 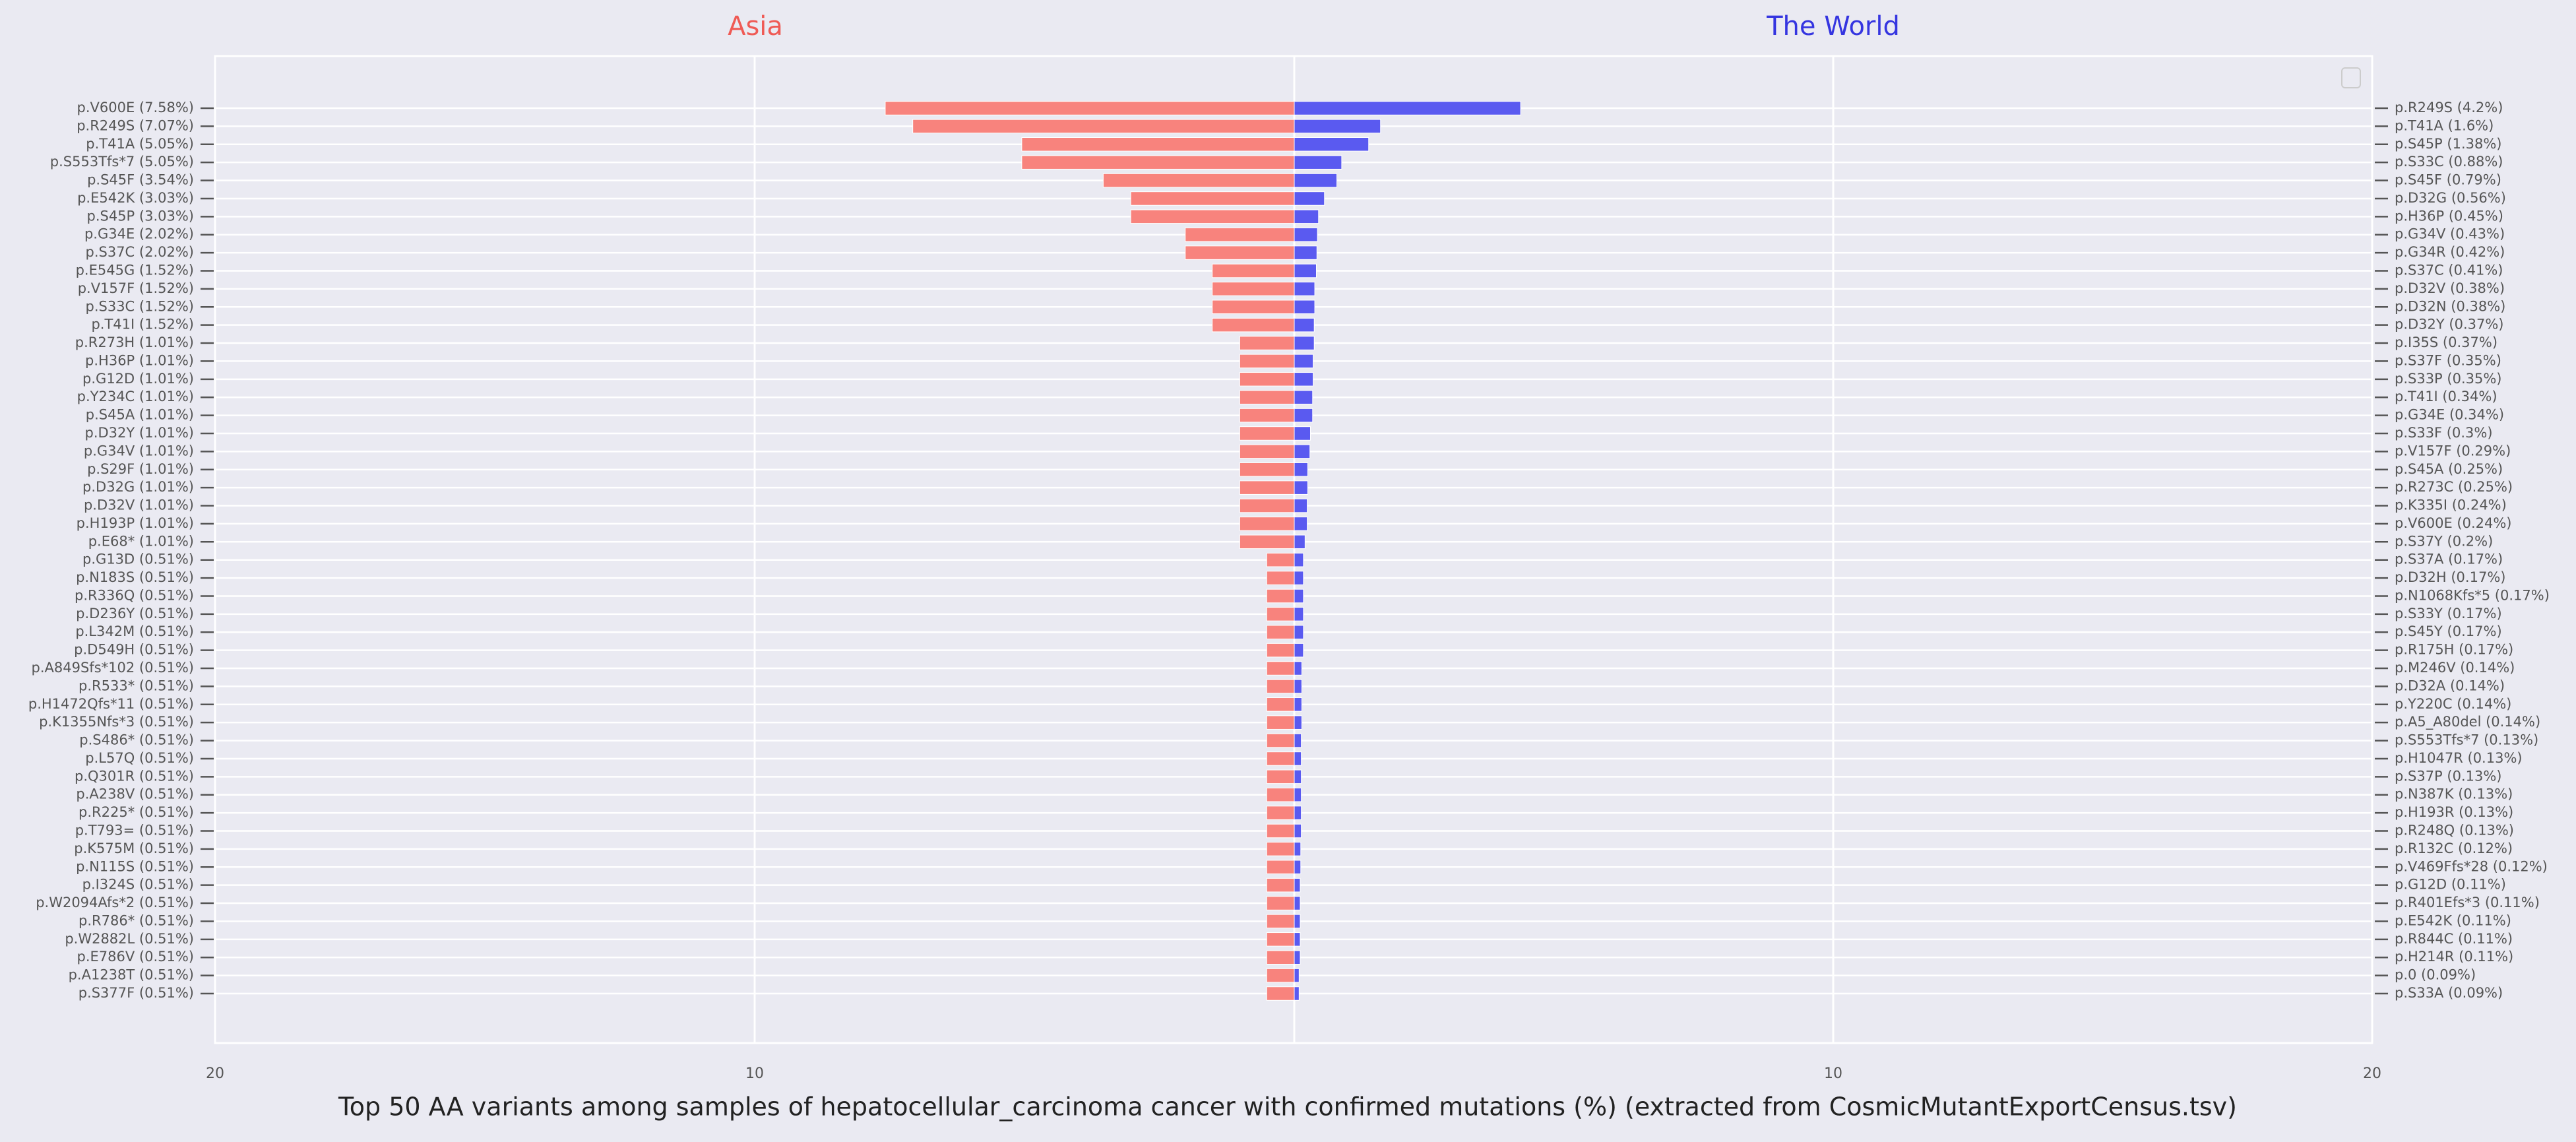 What do you see at coordinates (755, 26) in the screenshot?
I see `series-title: Asia` at bounding box center [755, 26].